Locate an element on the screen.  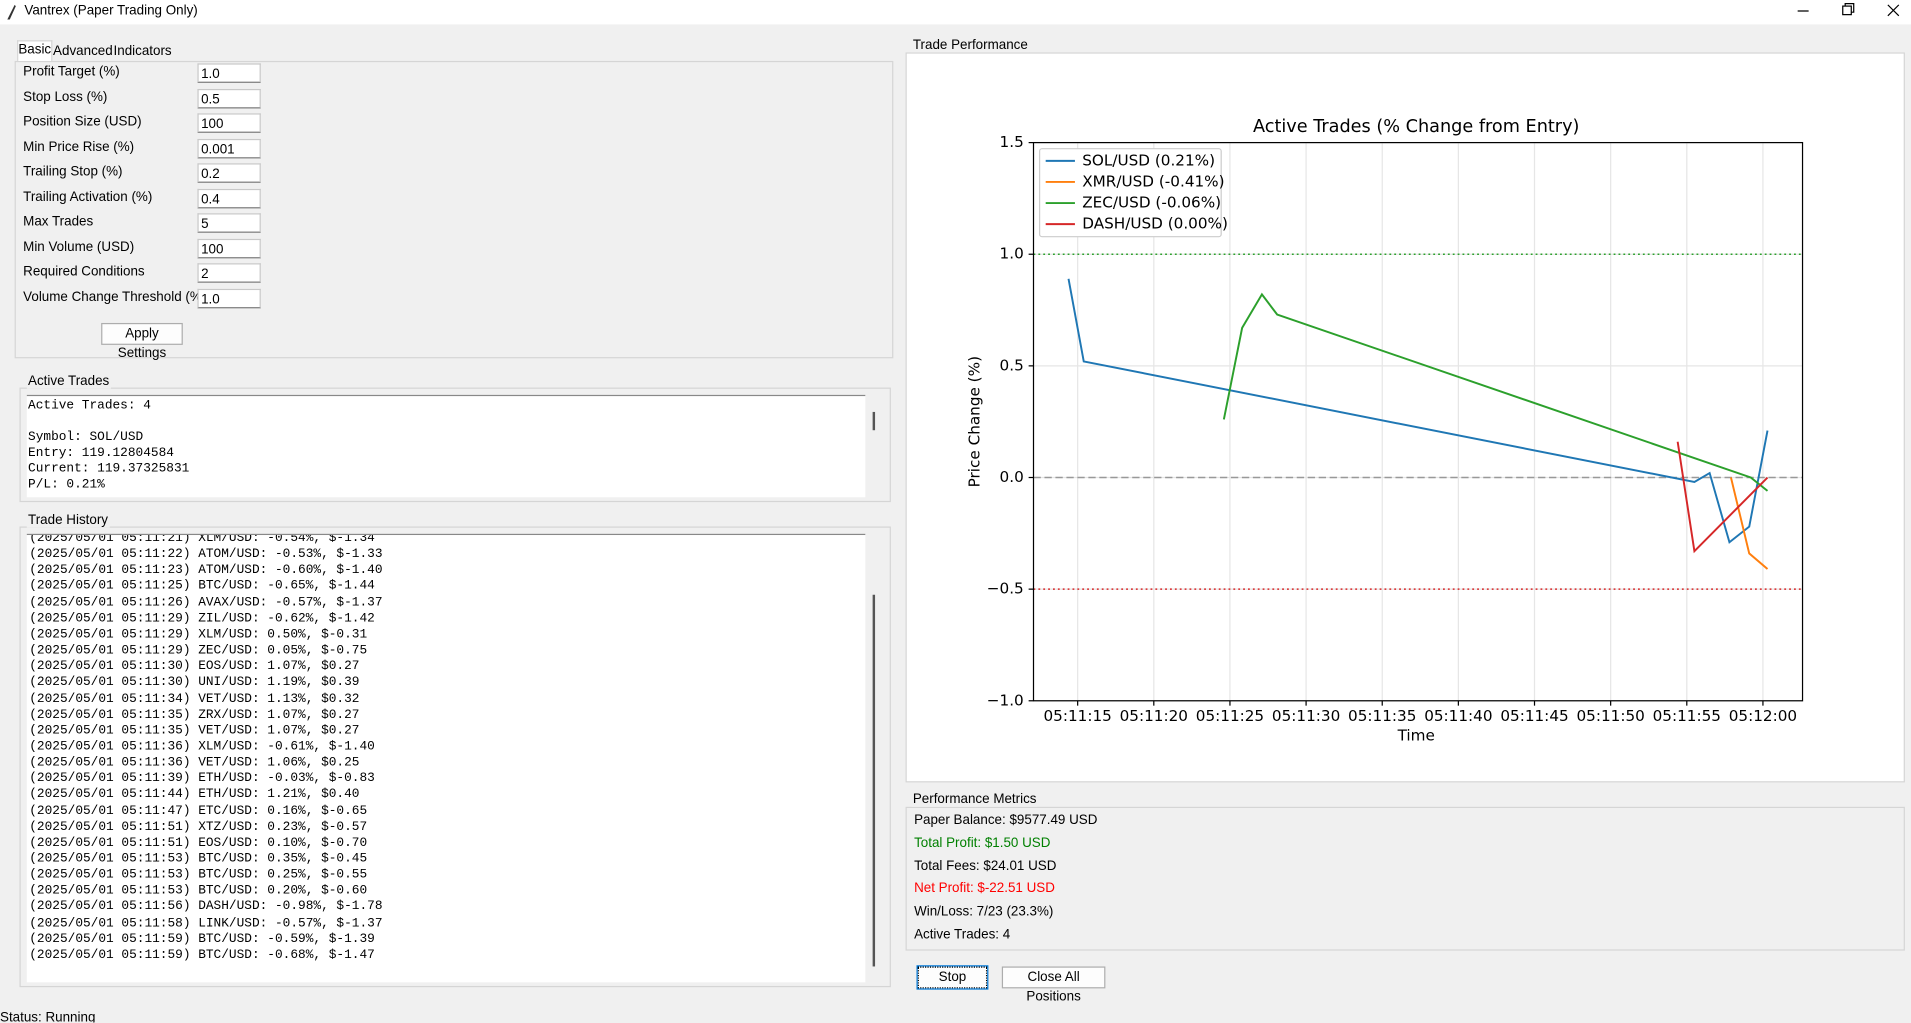
setting-entry: 0.2 is located at coordinates (229, 173).